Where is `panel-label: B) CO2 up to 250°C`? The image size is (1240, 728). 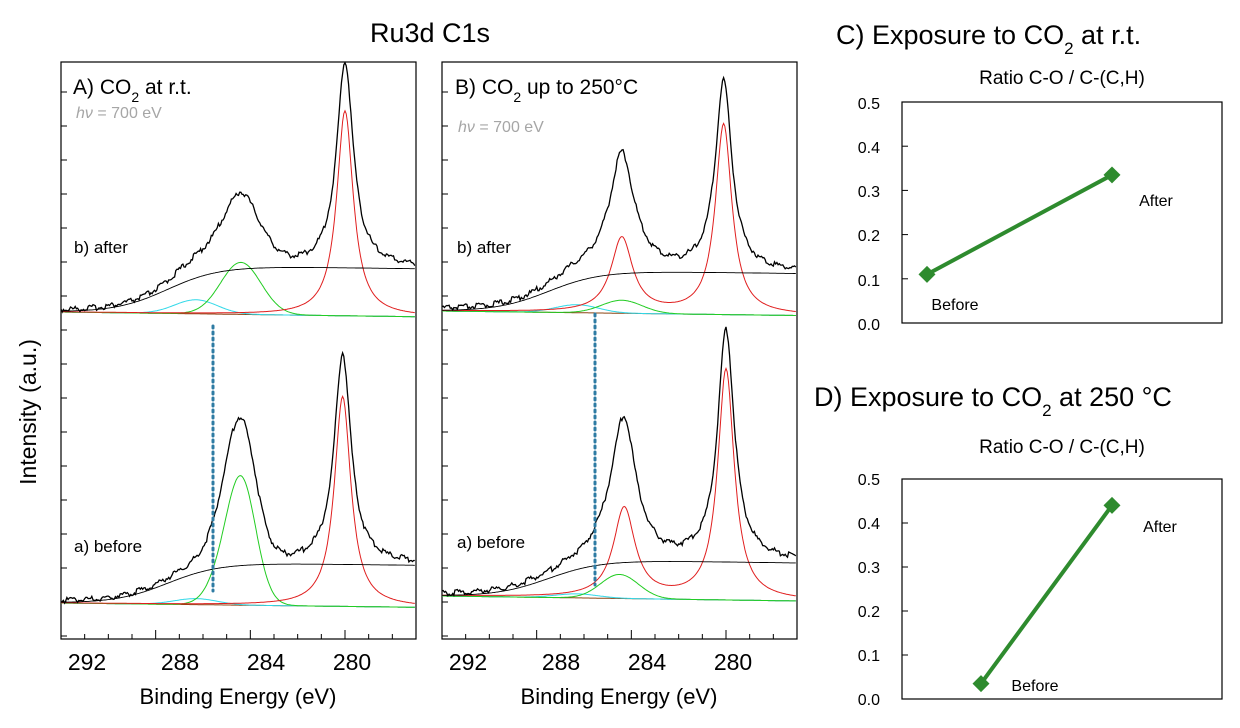
panel-label: B) CO2 up to 250°C is located at coordinates (546, 90).